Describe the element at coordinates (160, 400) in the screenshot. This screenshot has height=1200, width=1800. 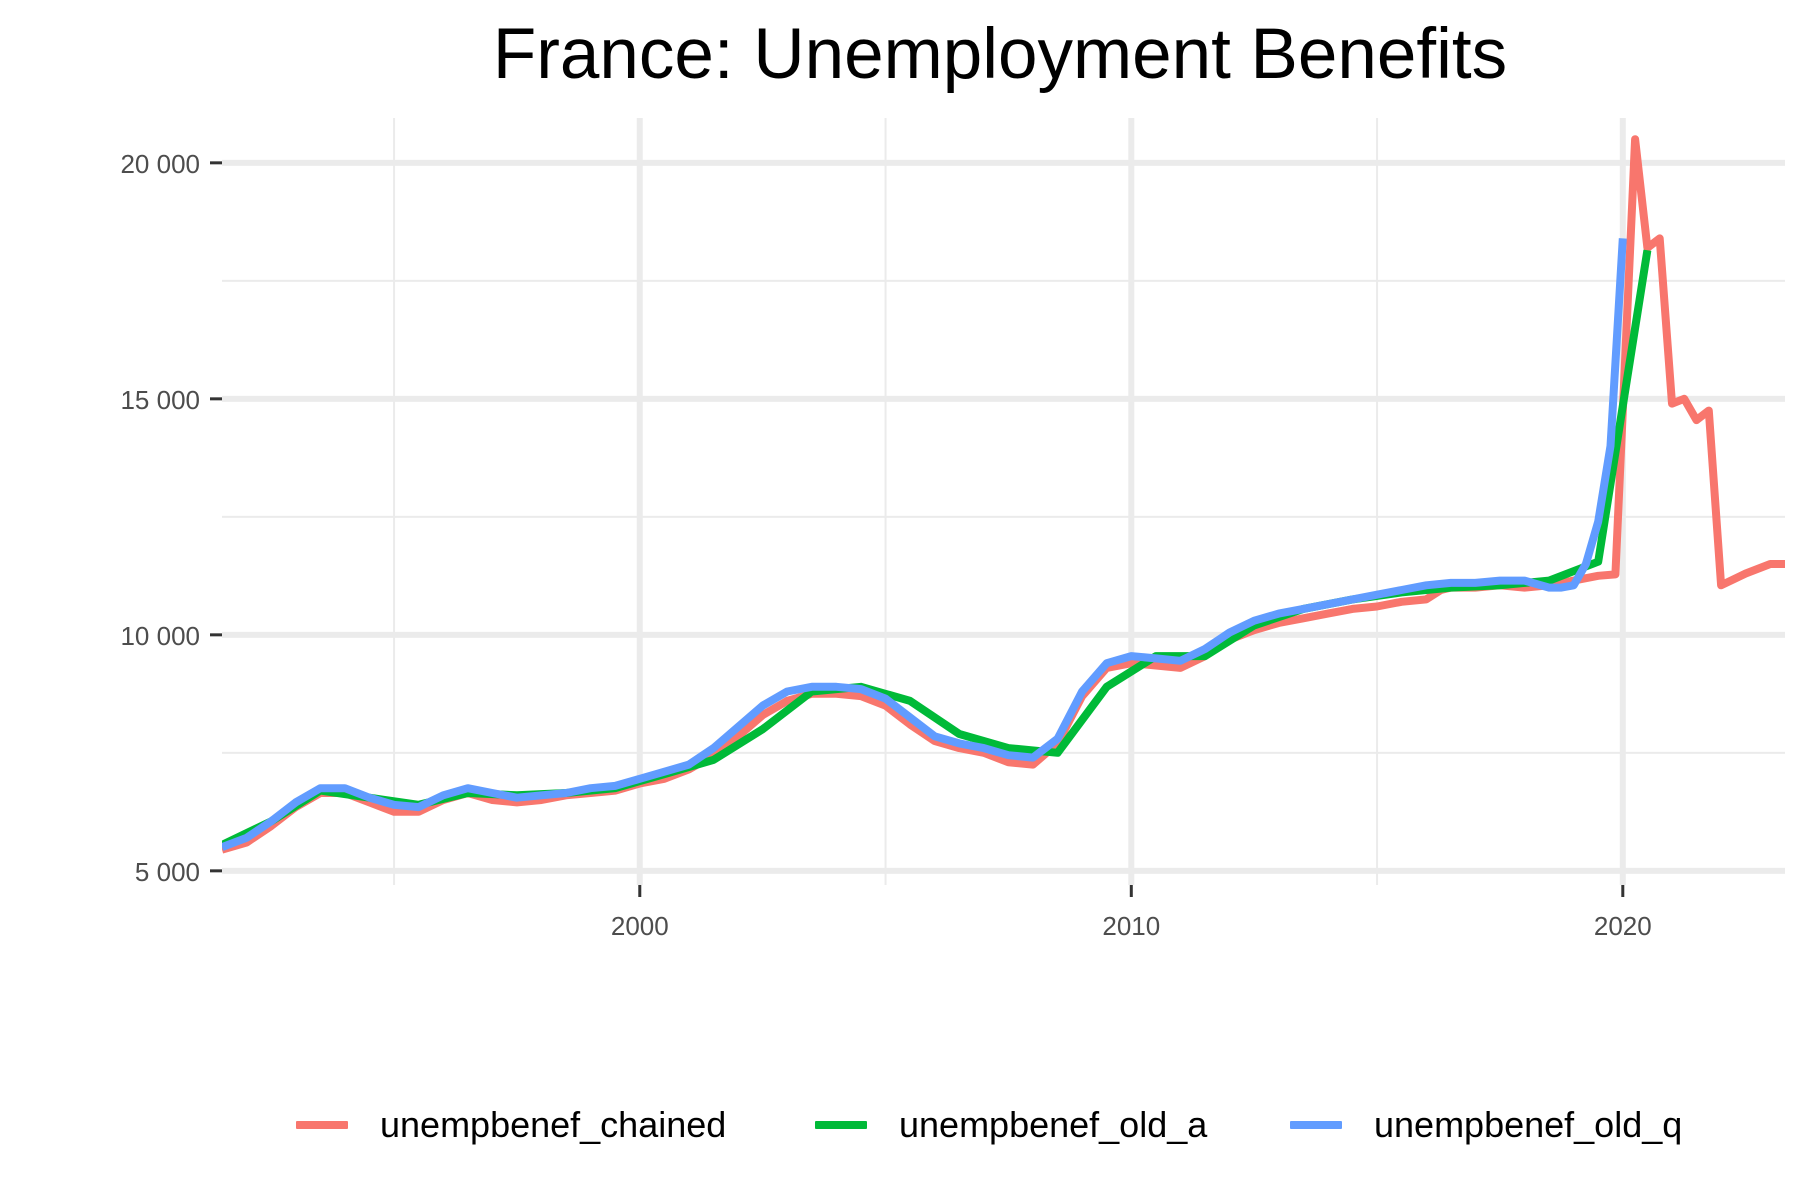
I see `y-tick-label: 15 000` at that location.